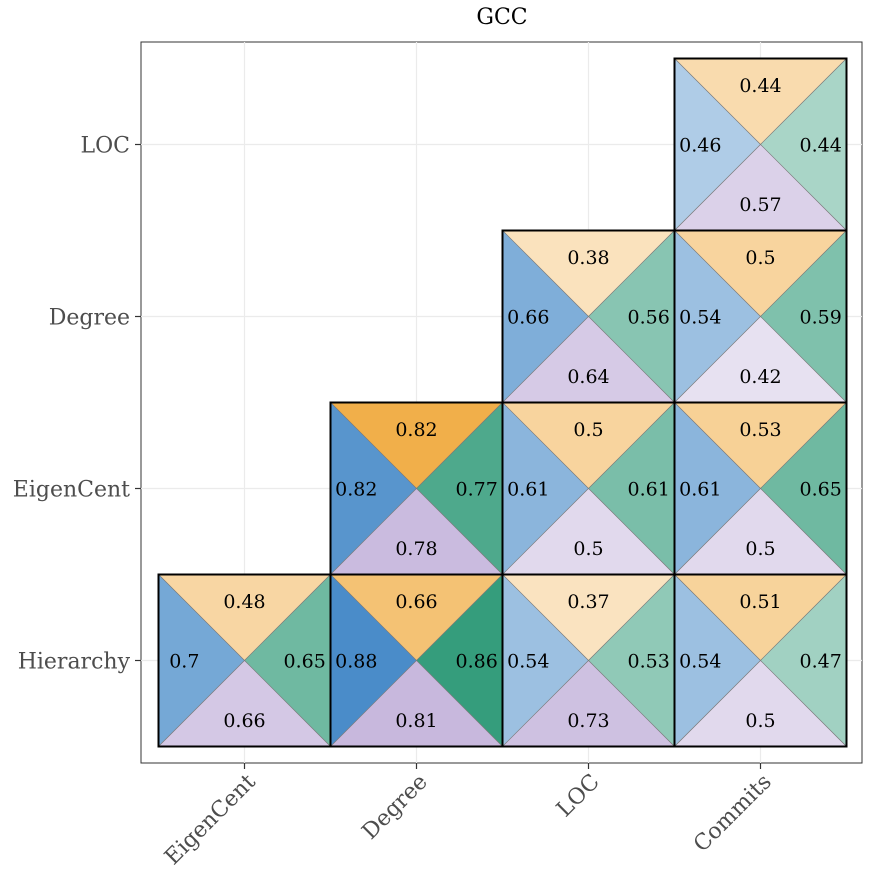  Describe the element at coordinates (244, 660) in the screenshot. I see `cell-eigencent-hierarchy: 0.48 0.7 0.65 0.66` at that location.